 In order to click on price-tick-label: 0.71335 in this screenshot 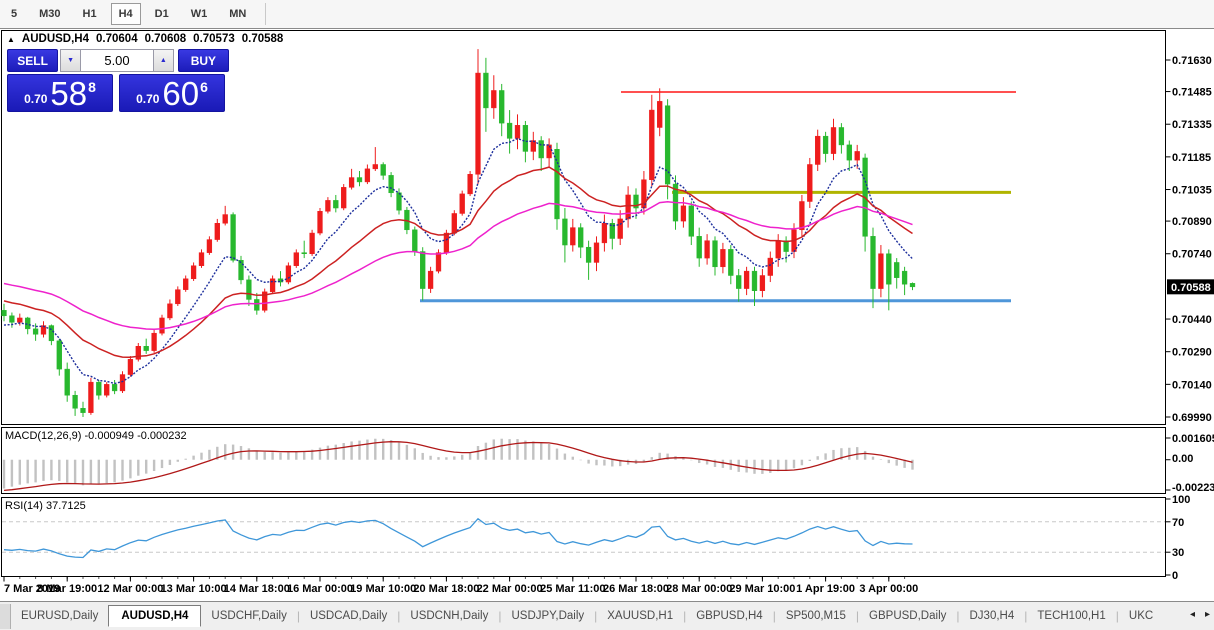, I will do `click(1192, 125)`.